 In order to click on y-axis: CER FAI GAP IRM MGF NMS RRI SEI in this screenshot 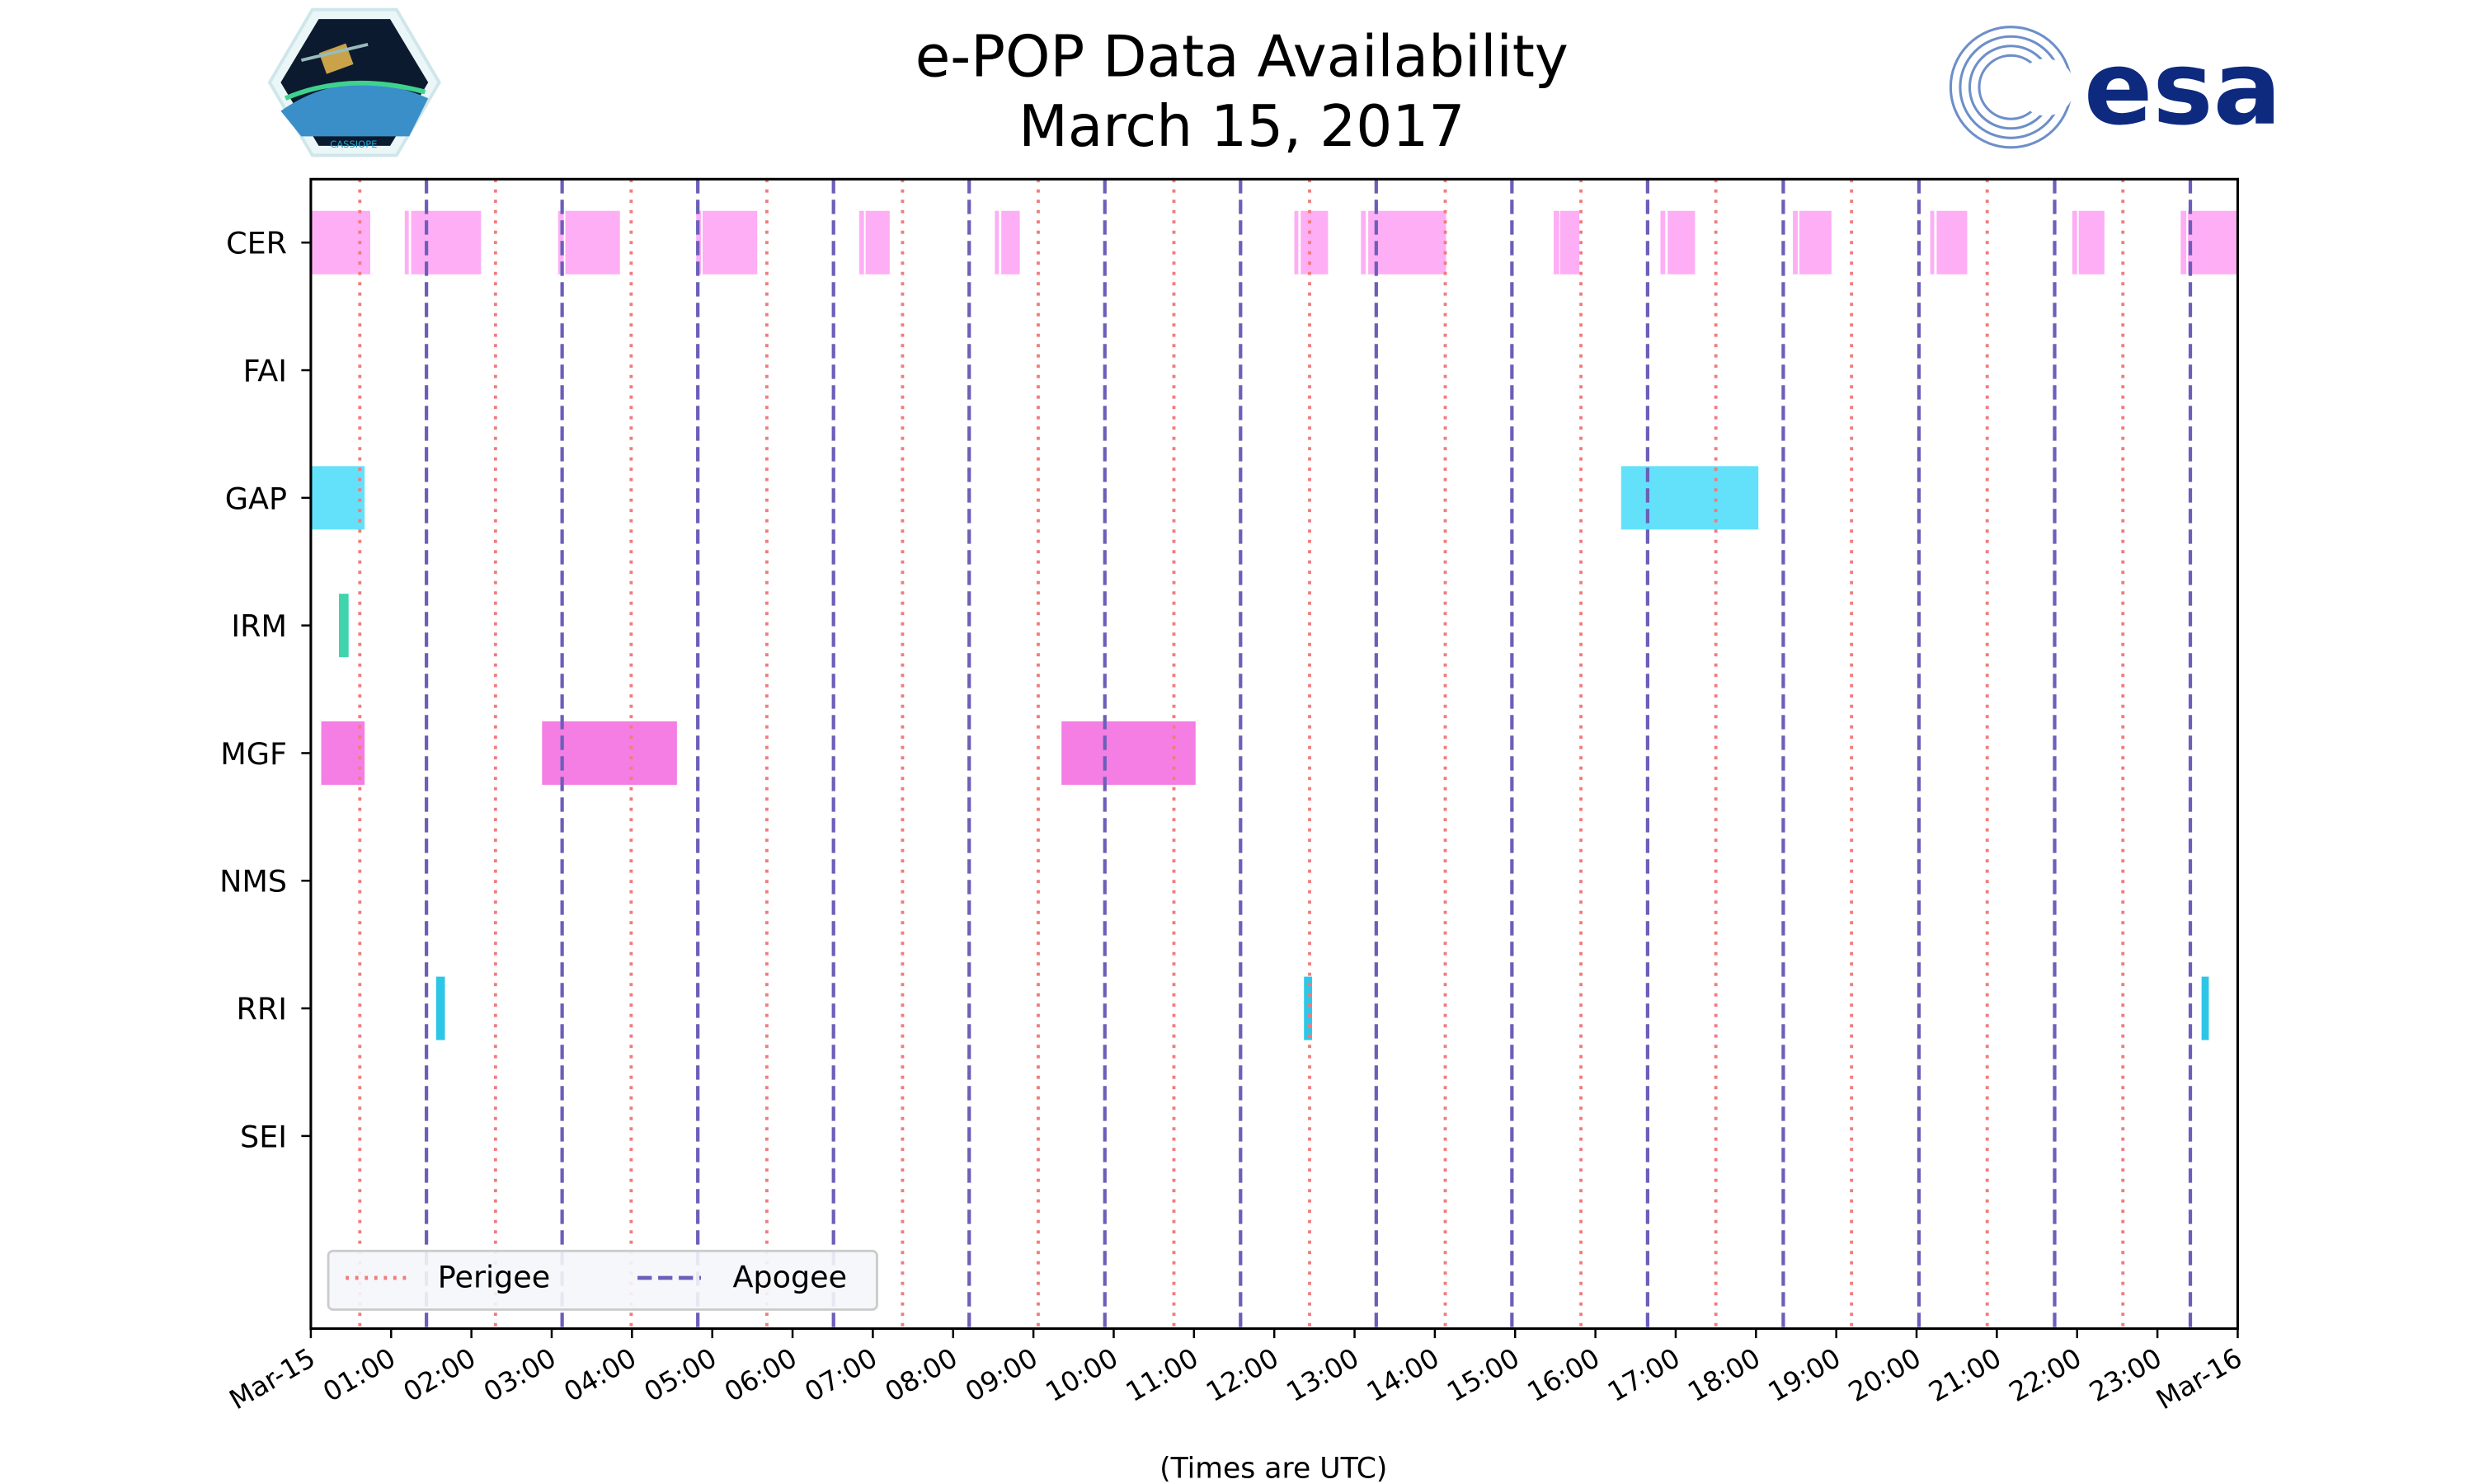, I will do `click(265, 690)`.